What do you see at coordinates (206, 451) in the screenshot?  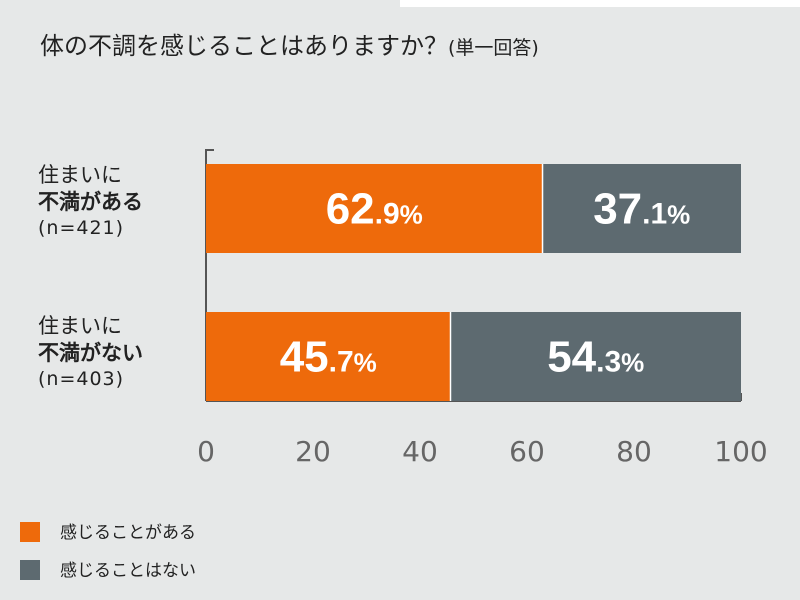 I see `x-tick-label: 0` at bounding box center [206, 451].